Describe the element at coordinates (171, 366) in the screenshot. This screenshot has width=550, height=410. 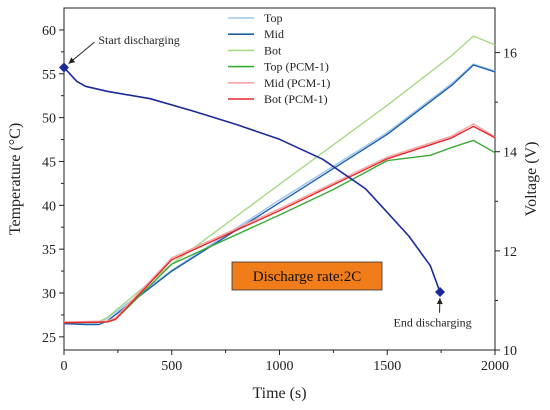
I see `x-tick-label: 500` at that location.